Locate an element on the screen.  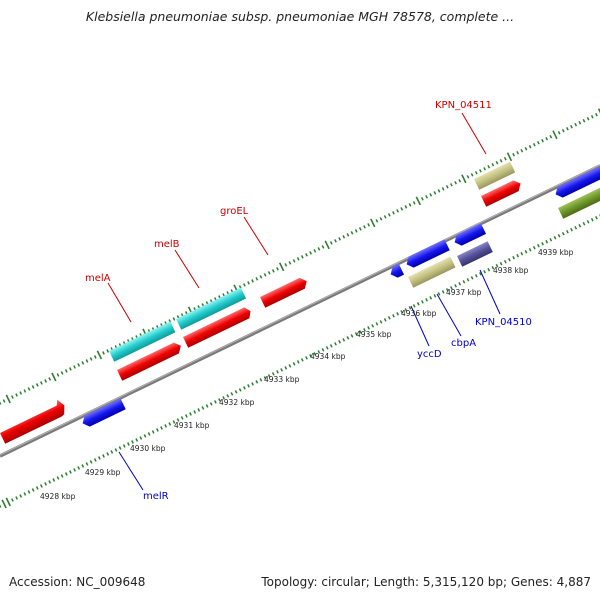
kbp-label: 4928 kbp is located at coordinates (58, 496).